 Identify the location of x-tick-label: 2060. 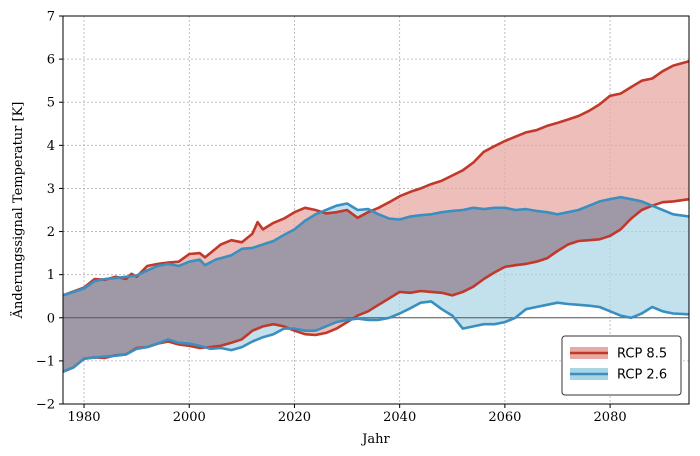
(504, 417).